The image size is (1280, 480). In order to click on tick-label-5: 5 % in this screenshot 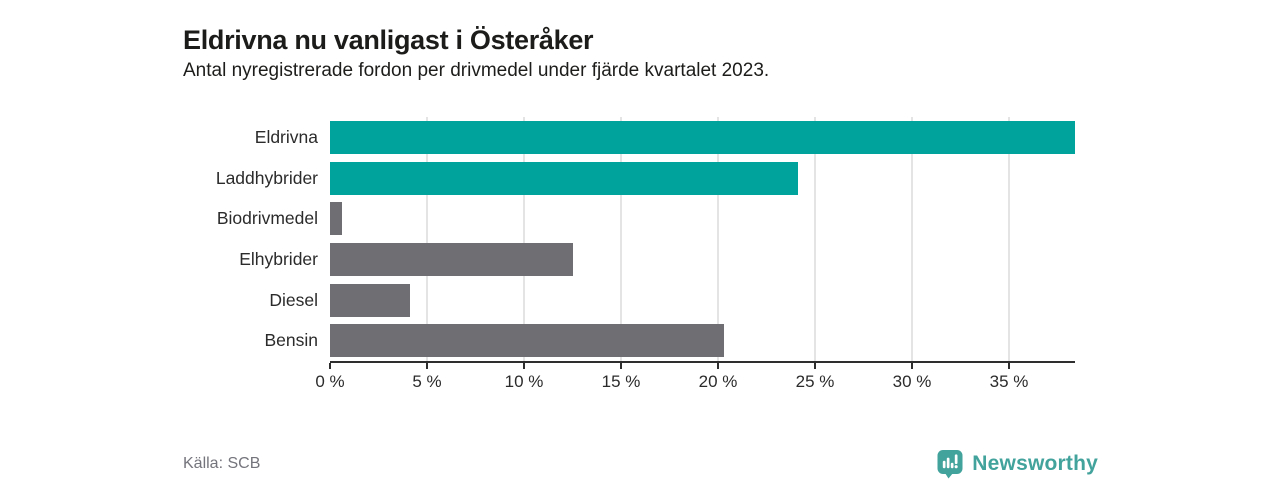, I will do `click(427, 382)`.